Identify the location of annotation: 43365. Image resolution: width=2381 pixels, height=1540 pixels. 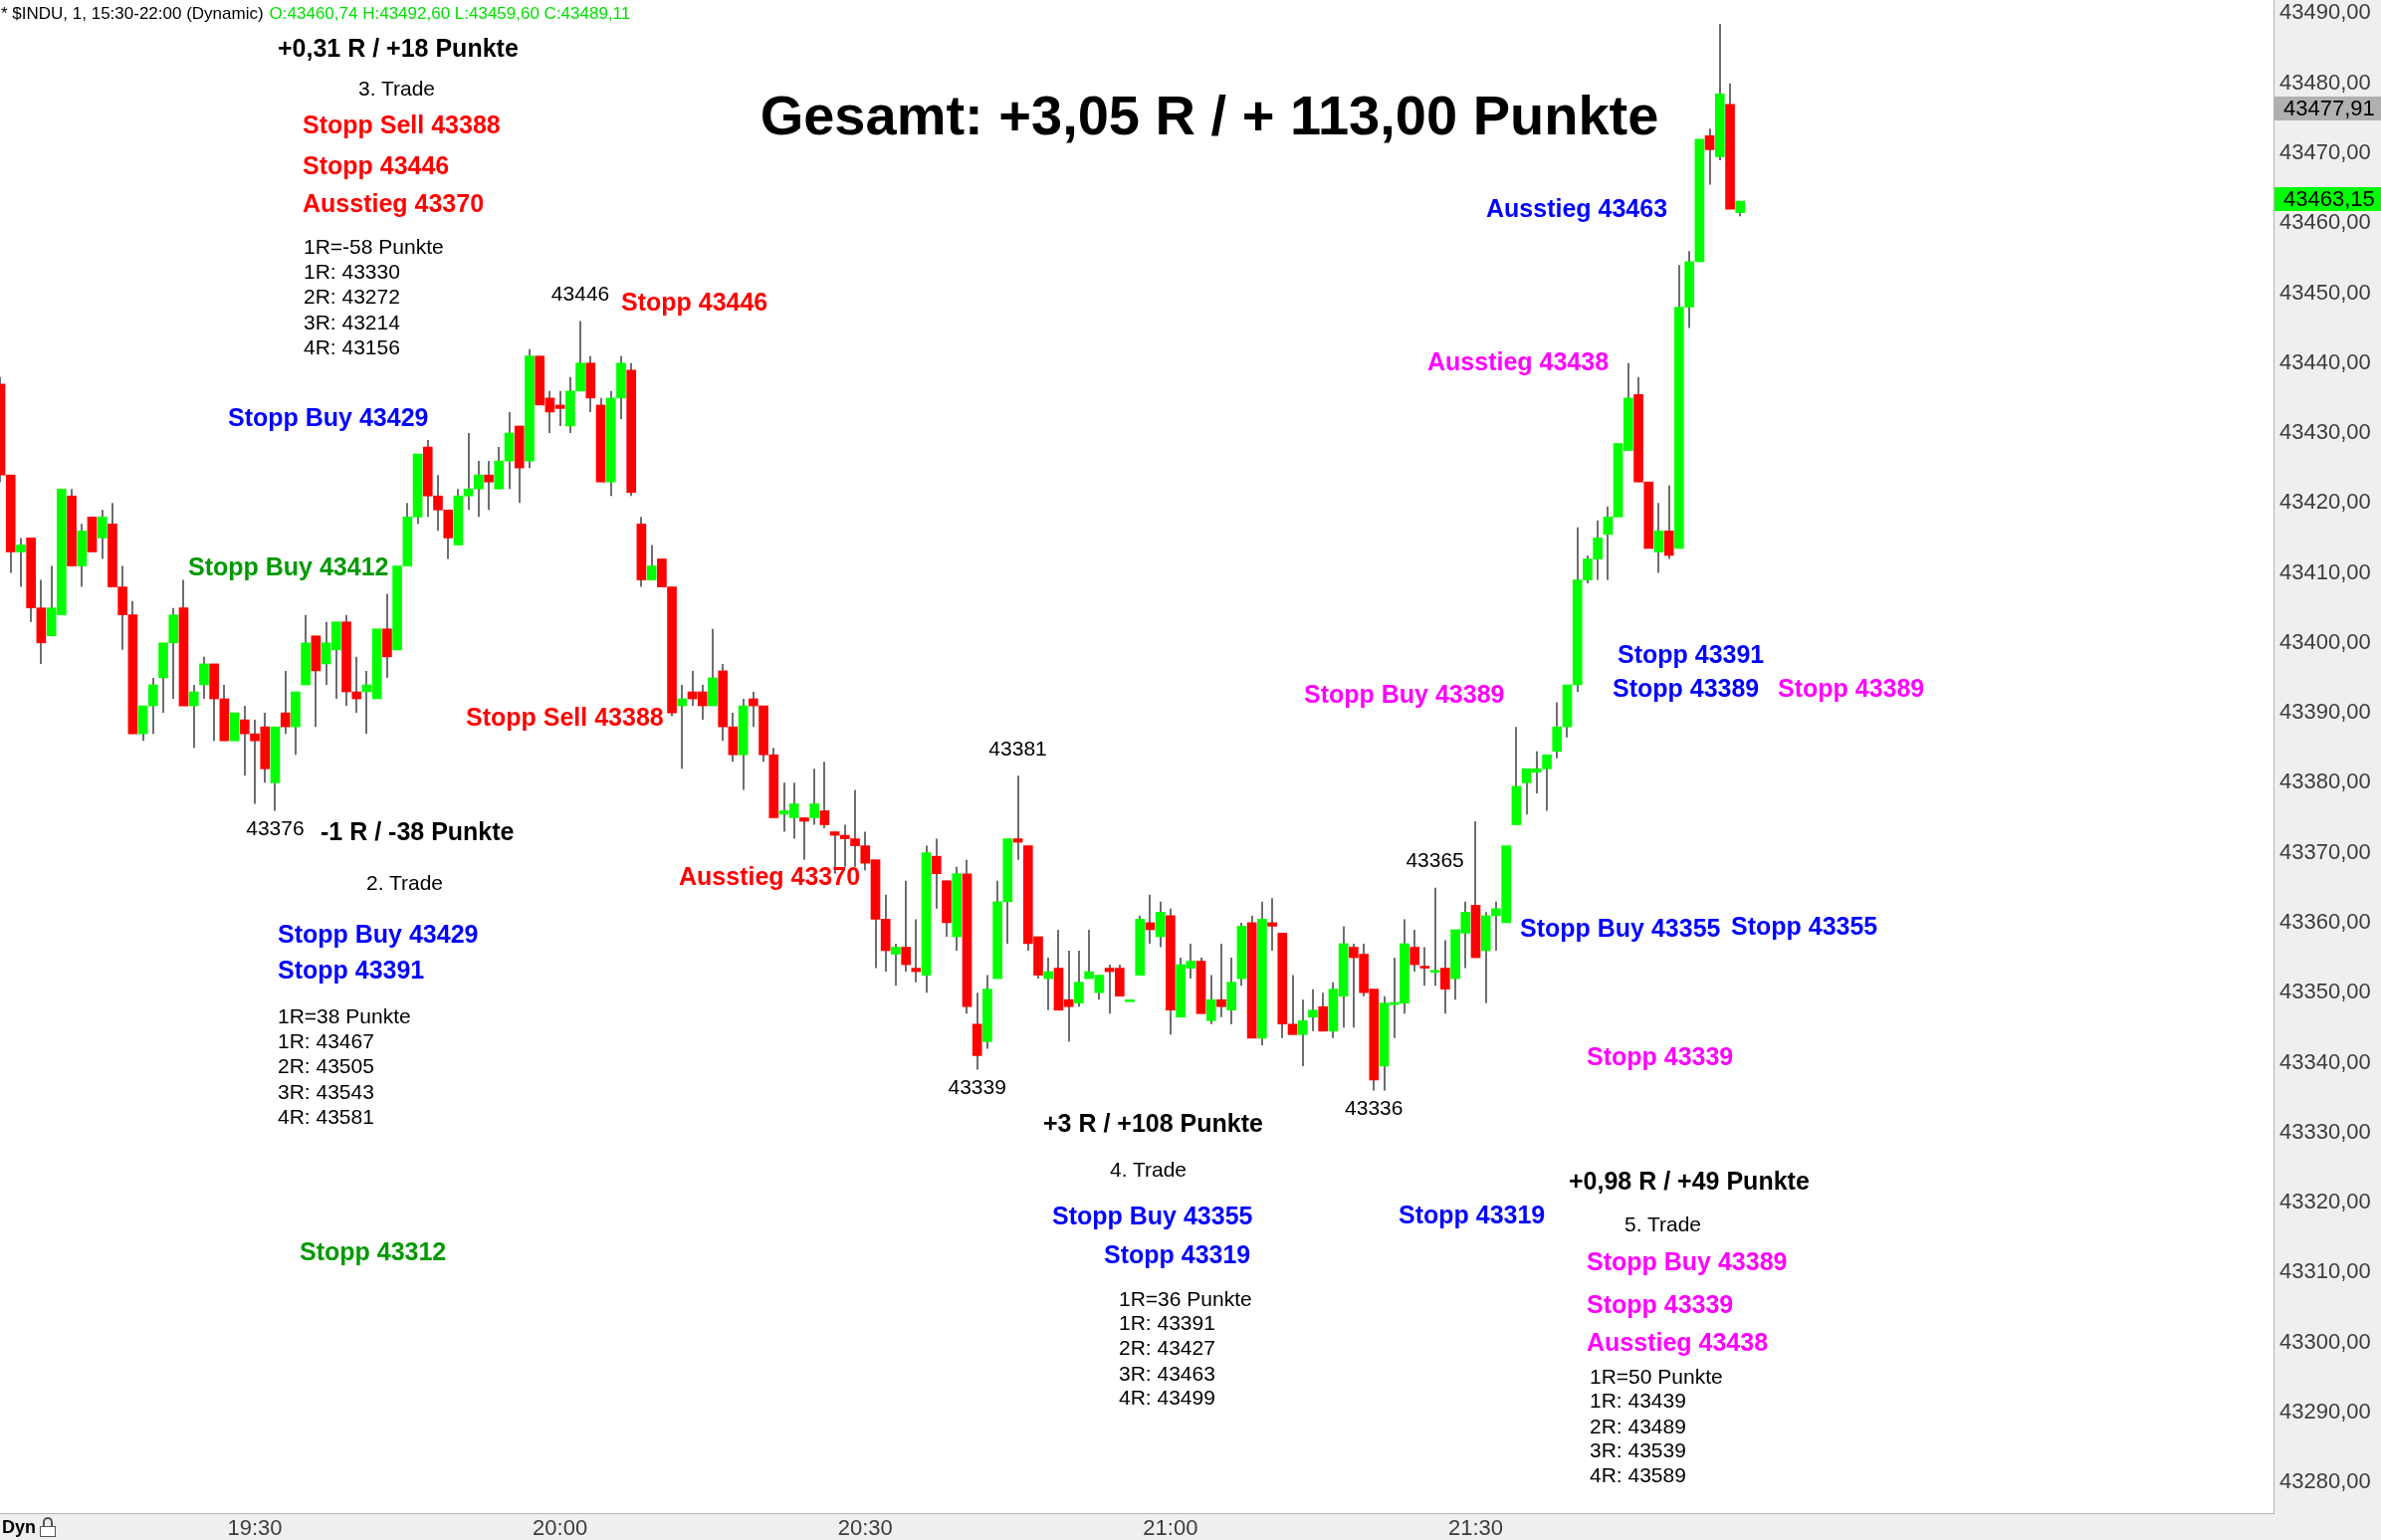
(1435, 860).